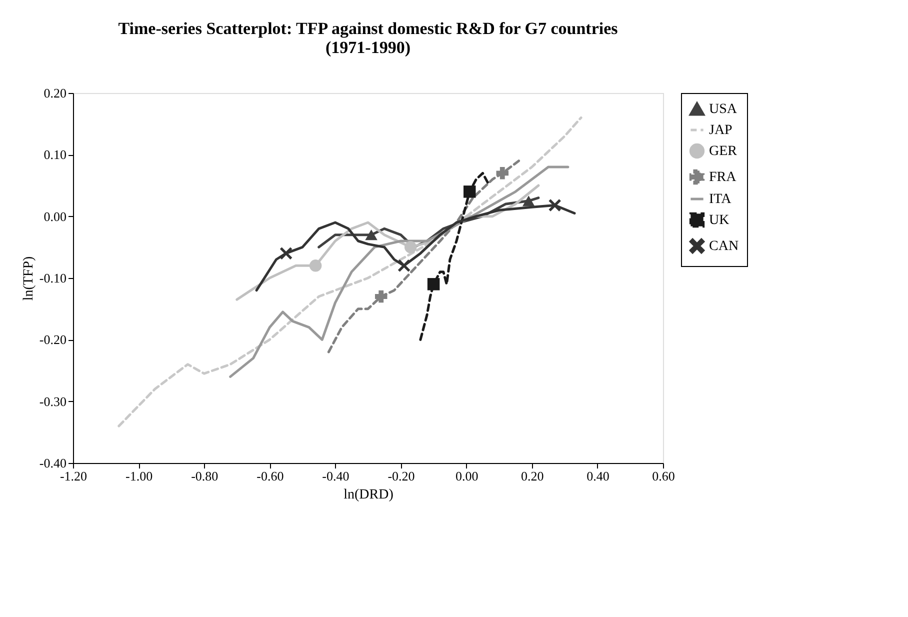 This screenshot has width=908, height=617. What do you see at coordinates (532, 476) in the screenshot?
I see `x-tick-label: 0.20` at bounding box center [532, 476].